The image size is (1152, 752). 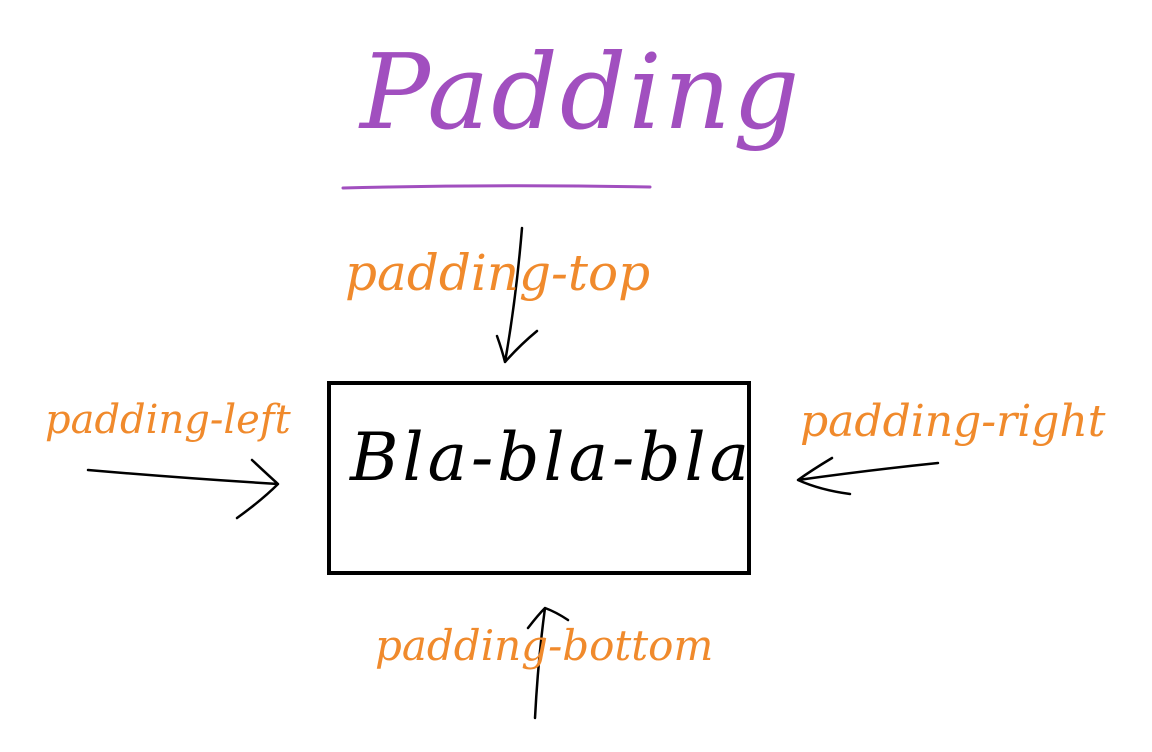 I want to click on content-box, so click(x=539, y=478).